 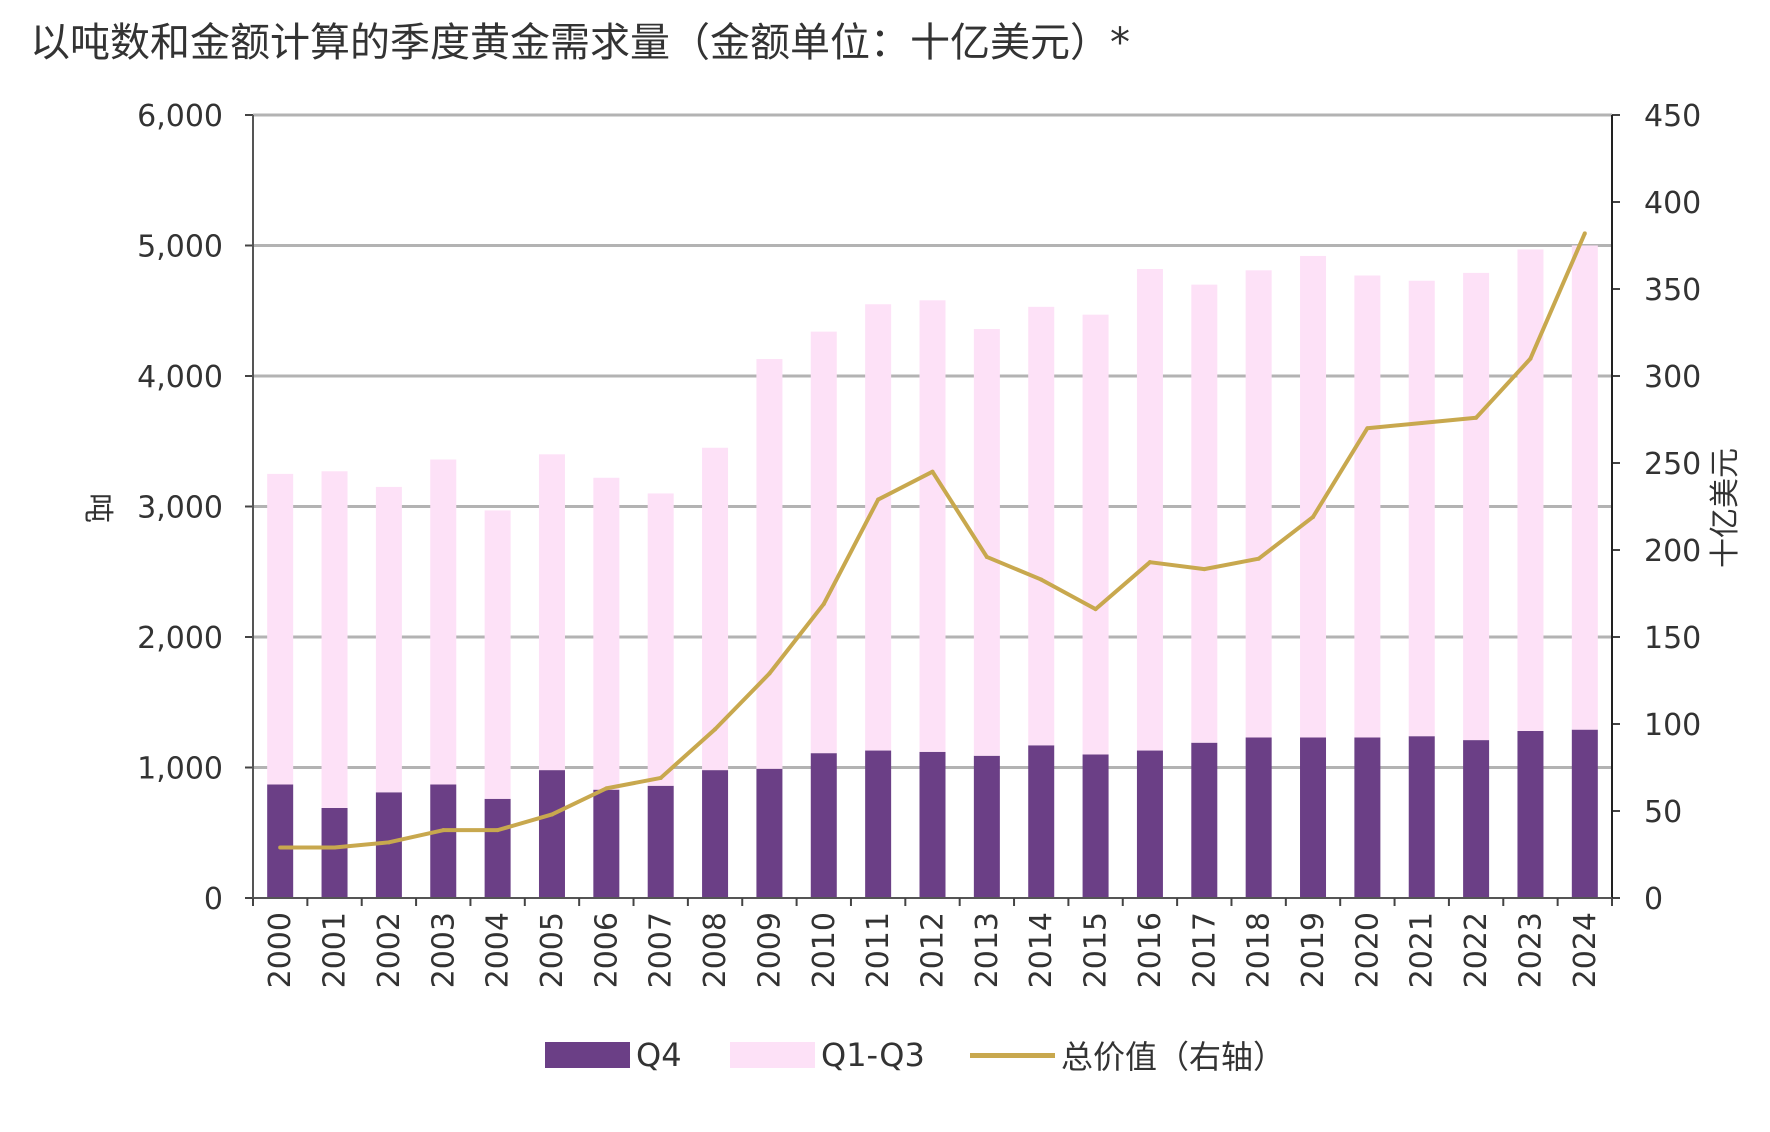 I want to click on y-right-tick-label: 200, so click(x=1672, y=551).